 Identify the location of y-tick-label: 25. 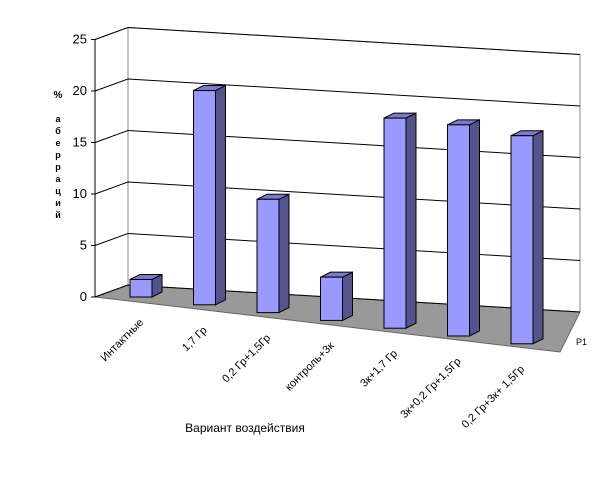
(80, 39).